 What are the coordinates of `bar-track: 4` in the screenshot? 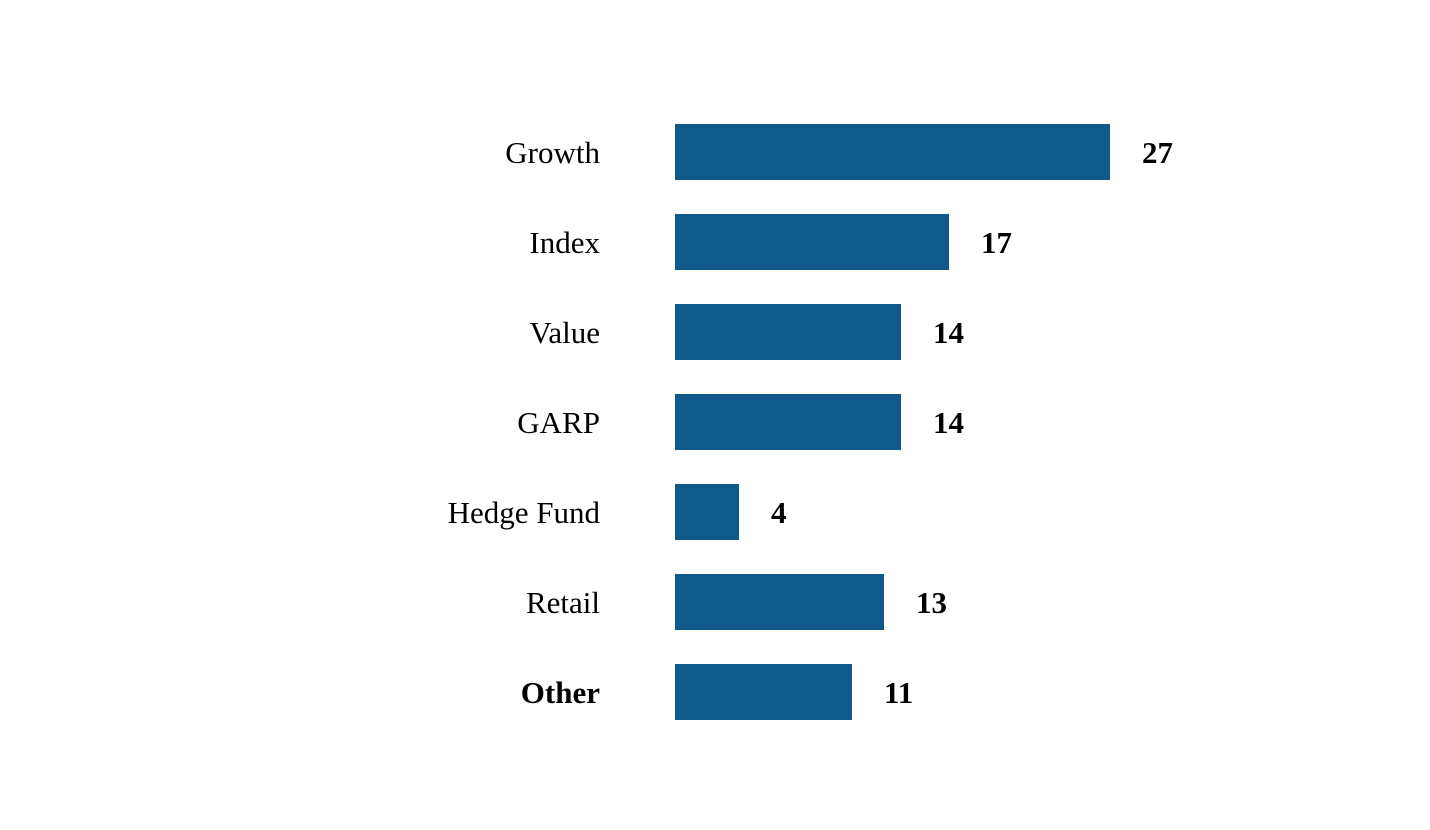 It's located at (731, 512).